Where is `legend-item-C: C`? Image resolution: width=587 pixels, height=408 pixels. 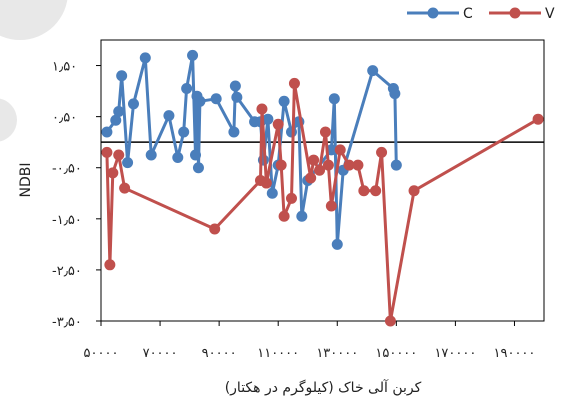
legend-item-C: C is located at coordinates (440, 14).